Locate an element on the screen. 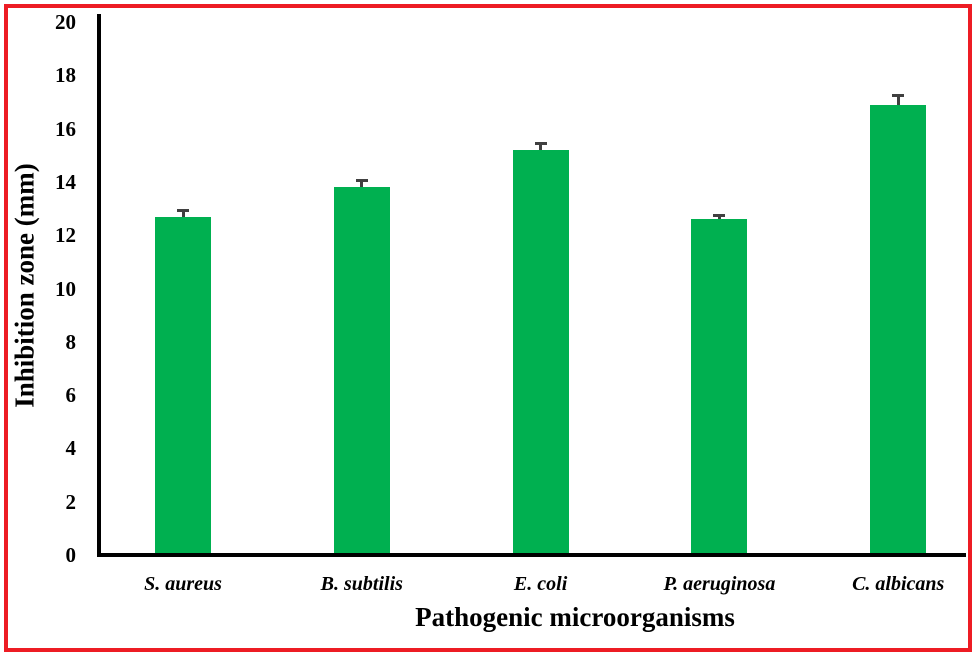 The image size is (975, 654). y-tick-label: 6 is located at coordinates (71, 395).